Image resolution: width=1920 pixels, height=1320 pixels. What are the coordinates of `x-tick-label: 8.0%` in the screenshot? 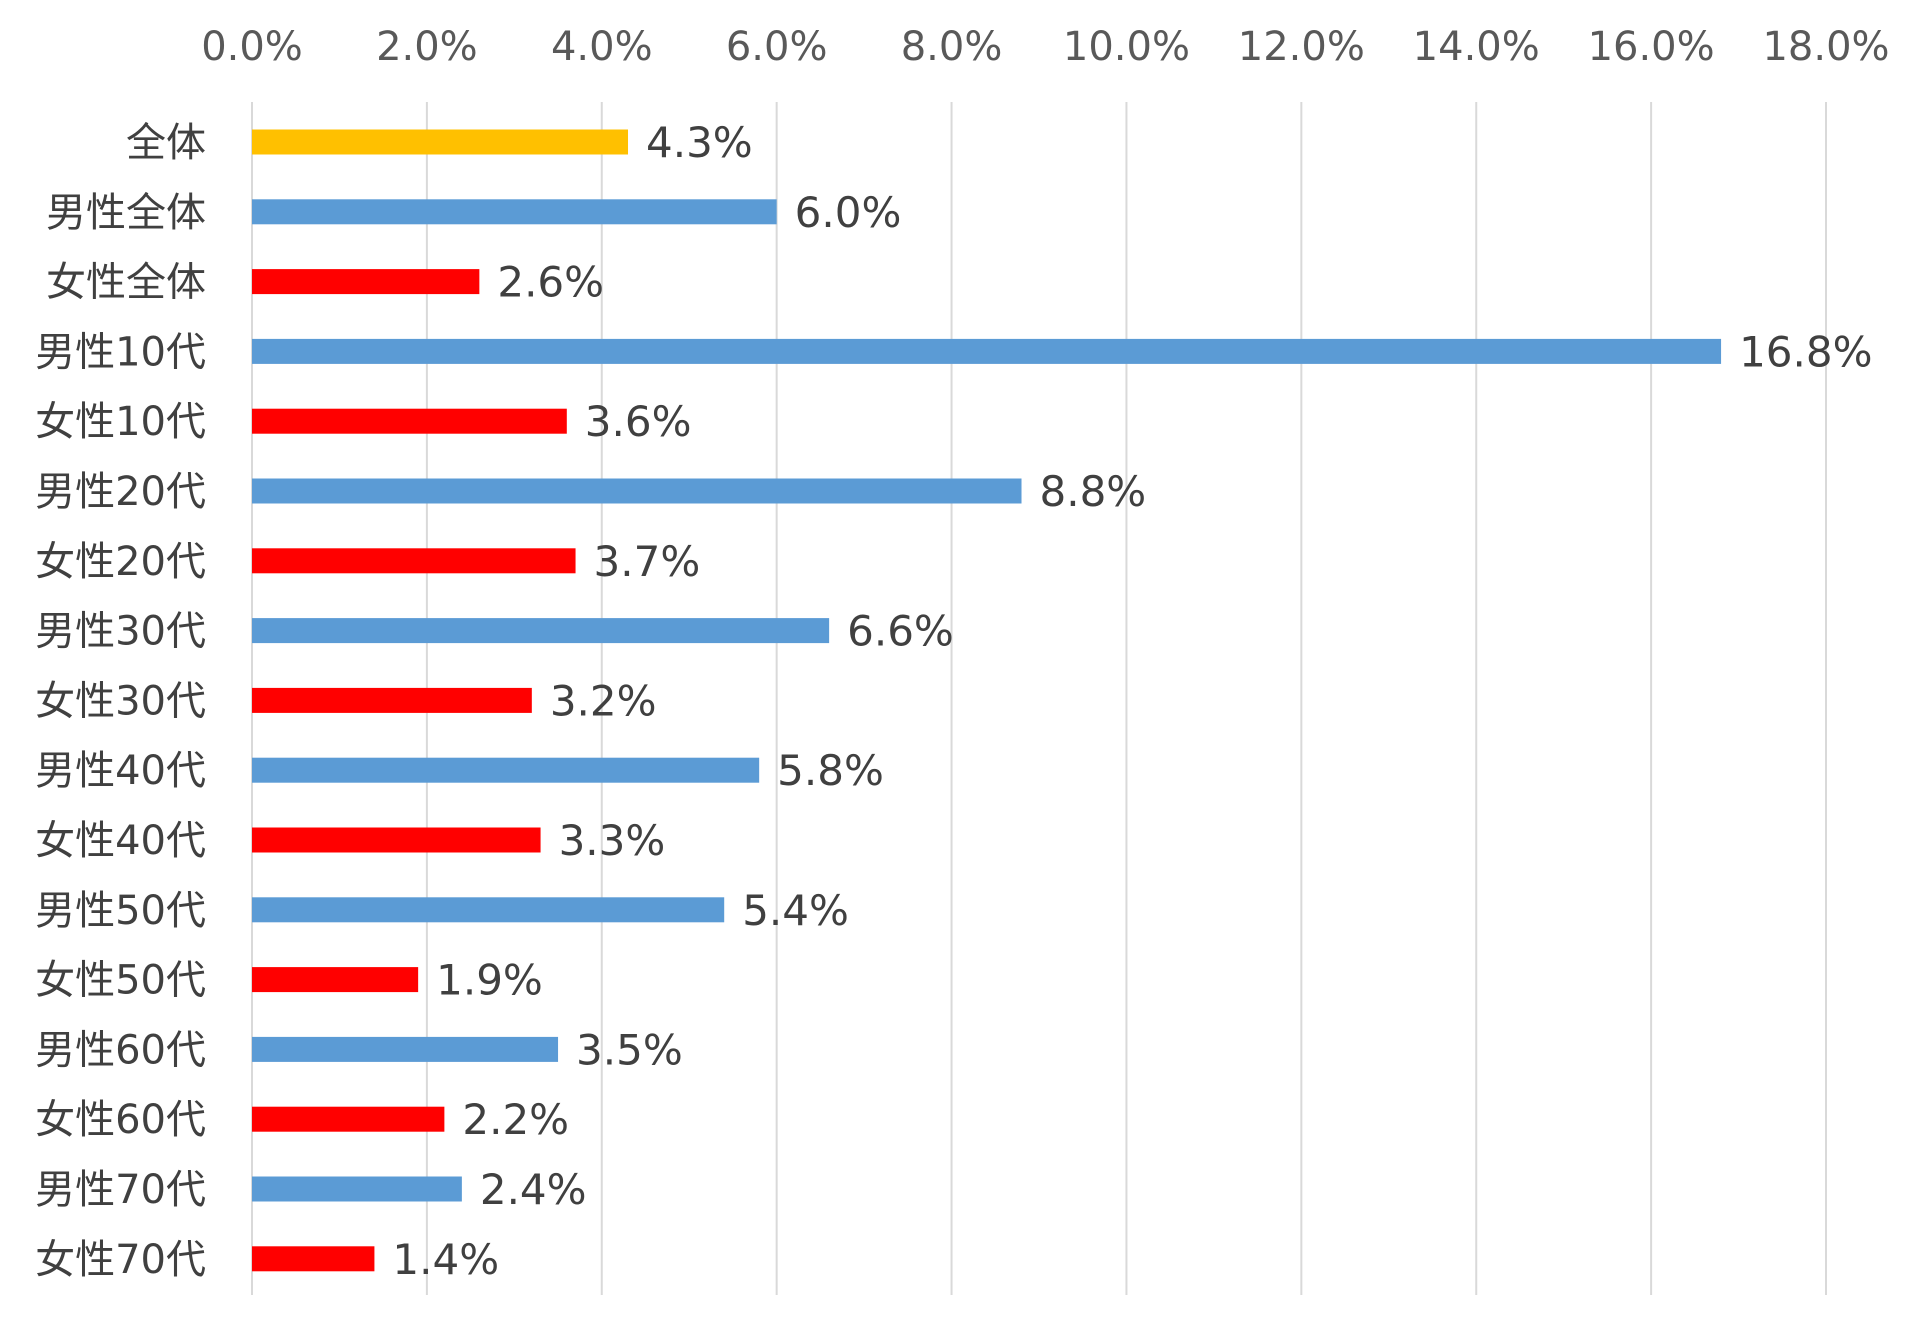 It's located at (952, 47).